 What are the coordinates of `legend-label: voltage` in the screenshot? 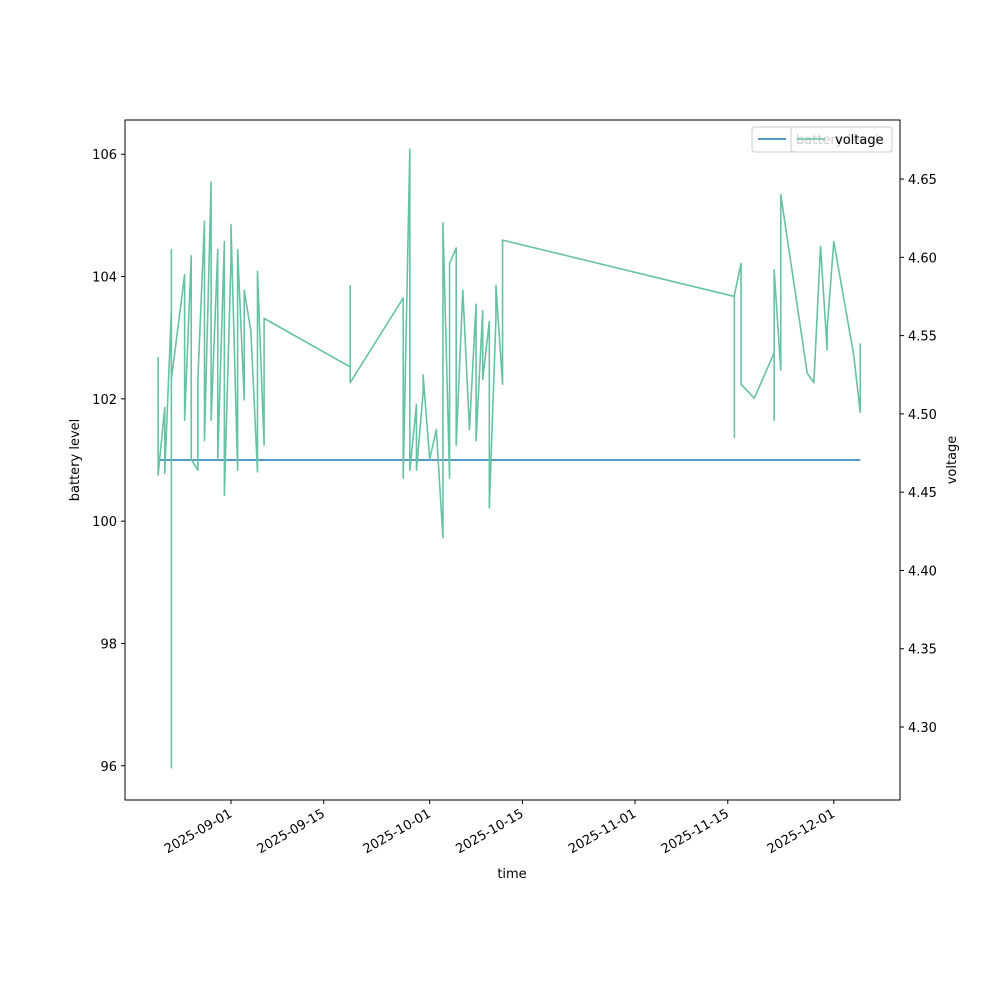 It's located at (859, 140).